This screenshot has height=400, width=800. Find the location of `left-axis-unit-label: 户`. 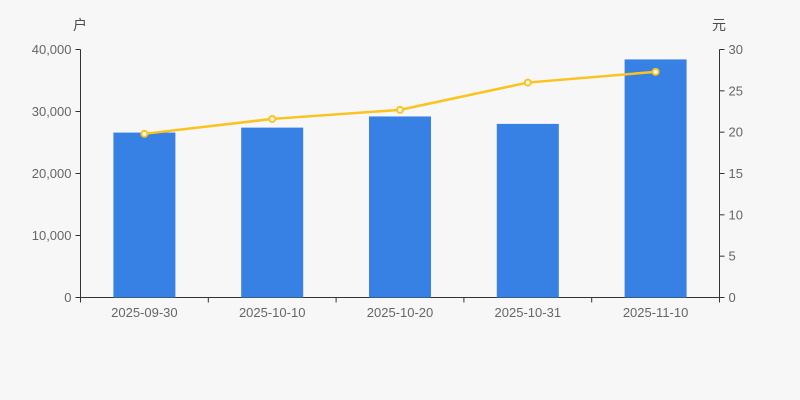

left-axis-unit-label: 户 is located at coordinates (80, 25).